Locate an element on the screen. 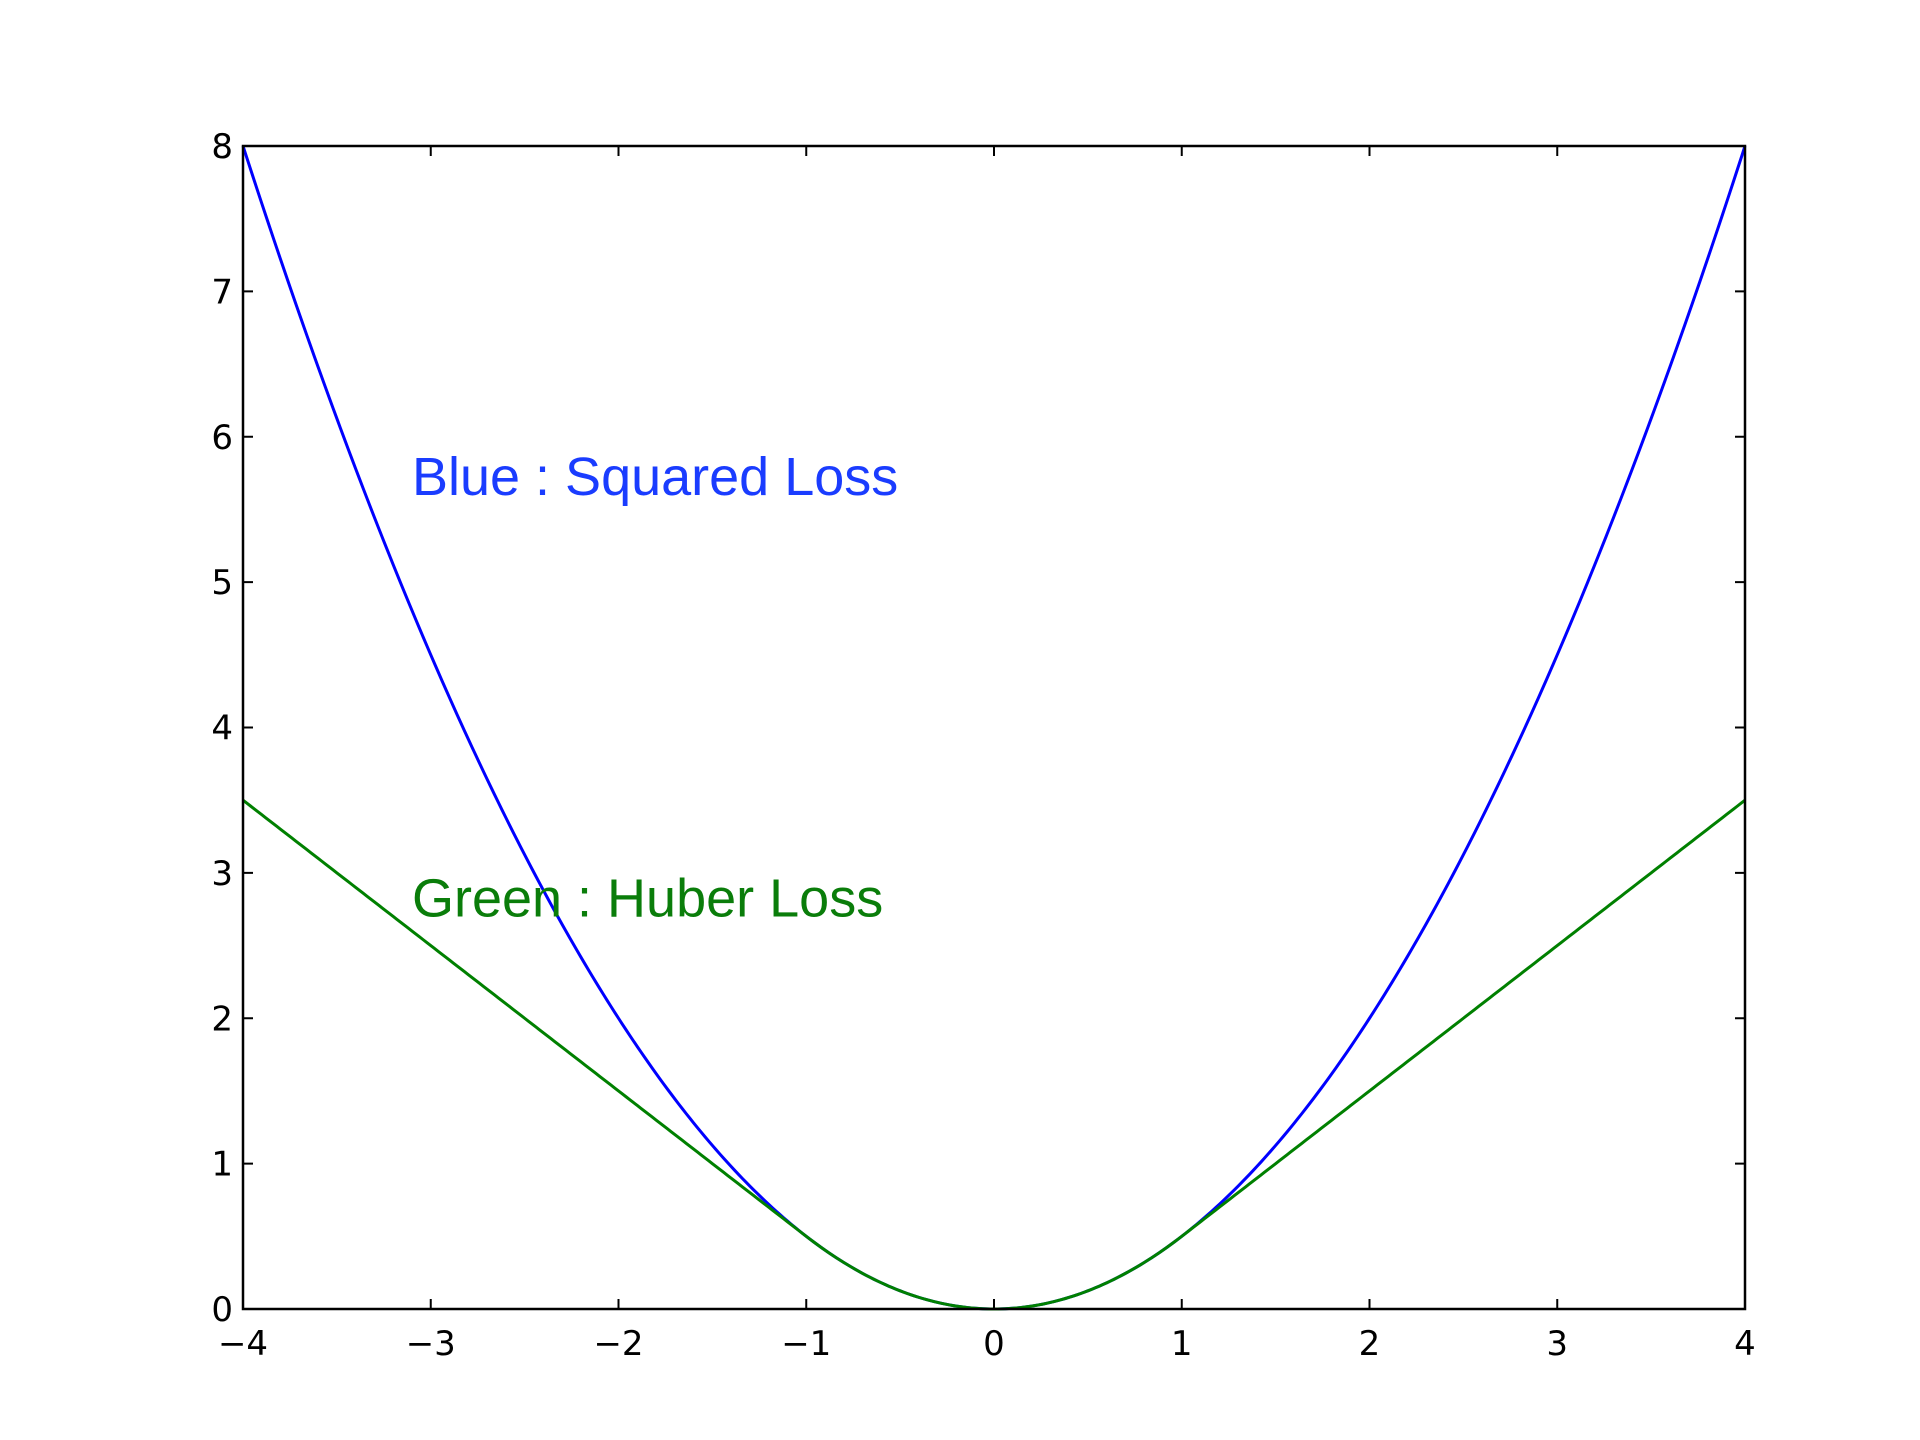 The height and width of the screenshot is (1440, 1920). x-tick-label: −1 is located at coordinates (806, 1344).